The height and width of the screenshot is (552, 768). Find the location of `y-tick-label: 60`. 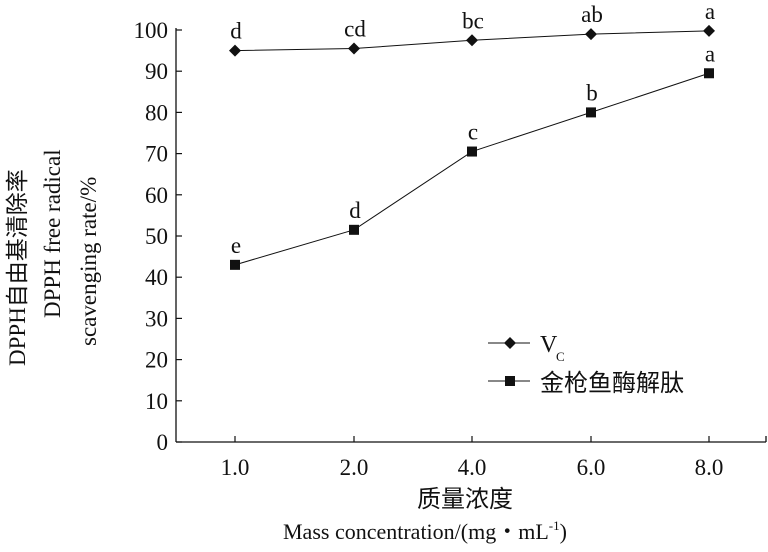

y-tick-label: 60 is located at coordinates (156, 195).